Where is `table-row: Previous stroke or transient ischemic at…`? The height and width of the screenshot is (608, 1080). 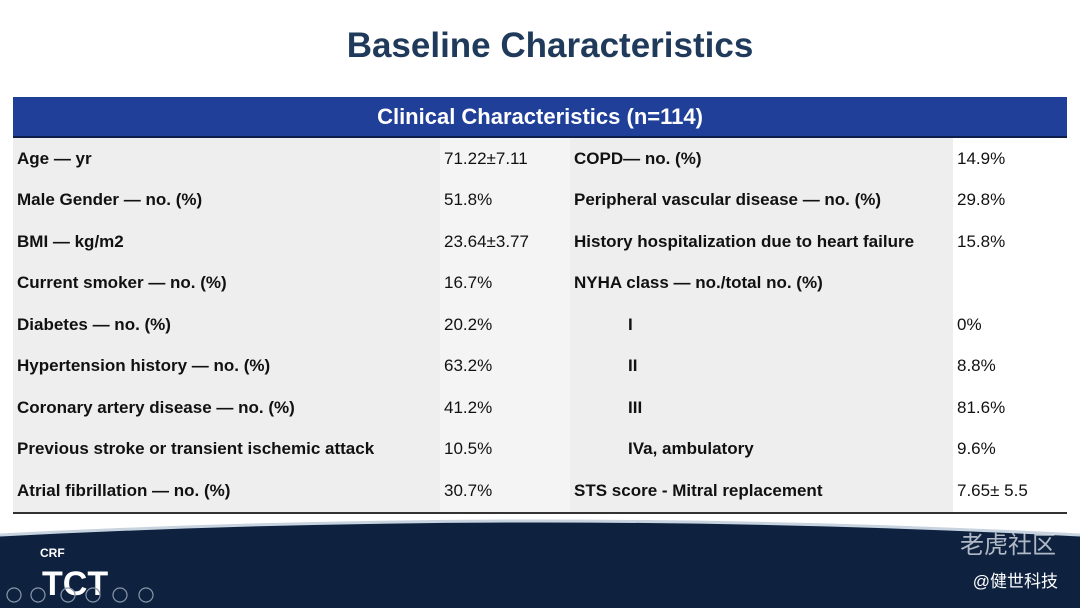
table-row: Previous stroke or transient ischemic at… is located at coordinates (540, 449).